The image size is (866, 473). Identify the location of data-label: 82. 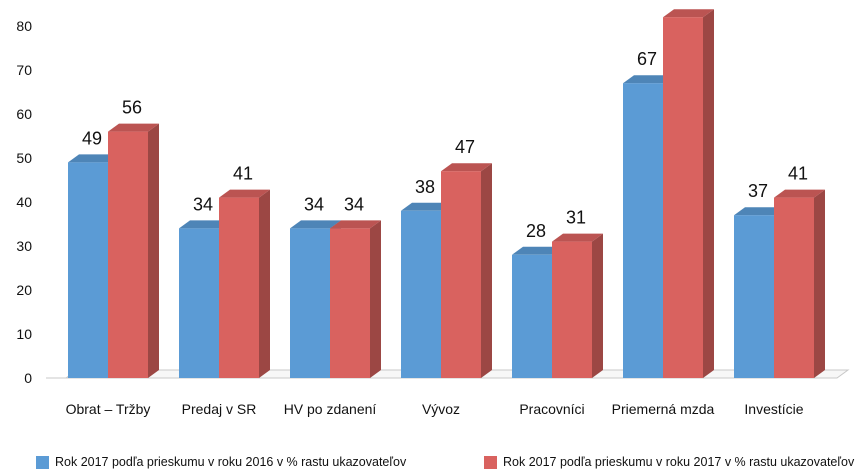
(687, 1).